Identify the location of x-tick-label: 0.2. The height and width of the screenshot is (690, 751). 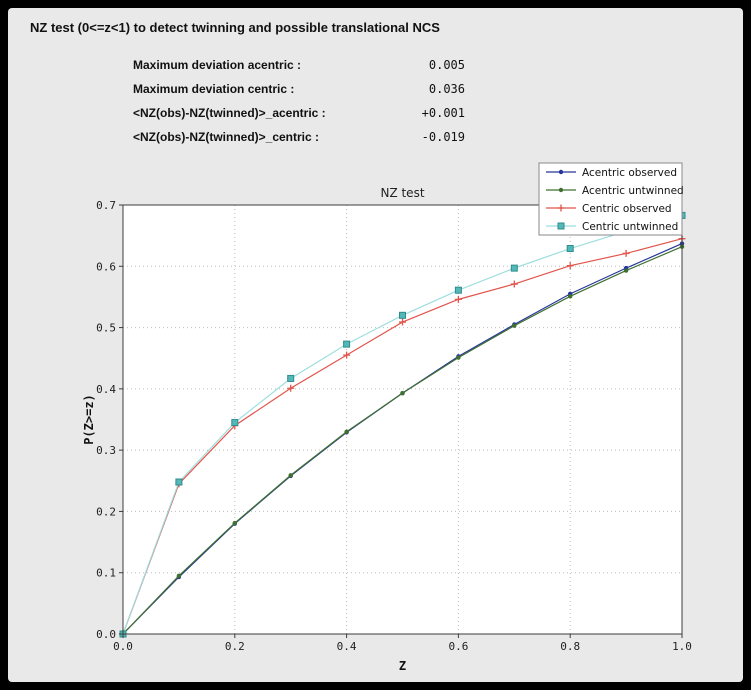
(235, 646).